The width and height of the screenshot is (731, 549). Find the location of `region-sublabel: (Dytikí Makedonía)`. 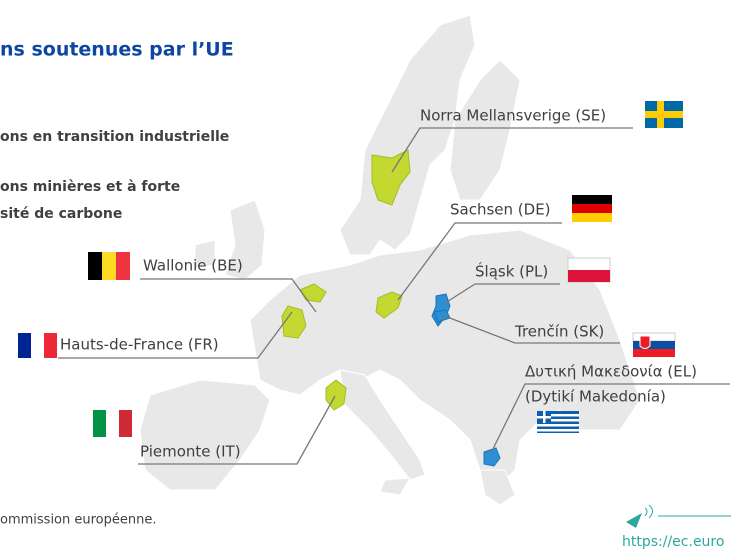

region-sublabel: (Dytikí Makedonía) is located at coordinates (595, 397).